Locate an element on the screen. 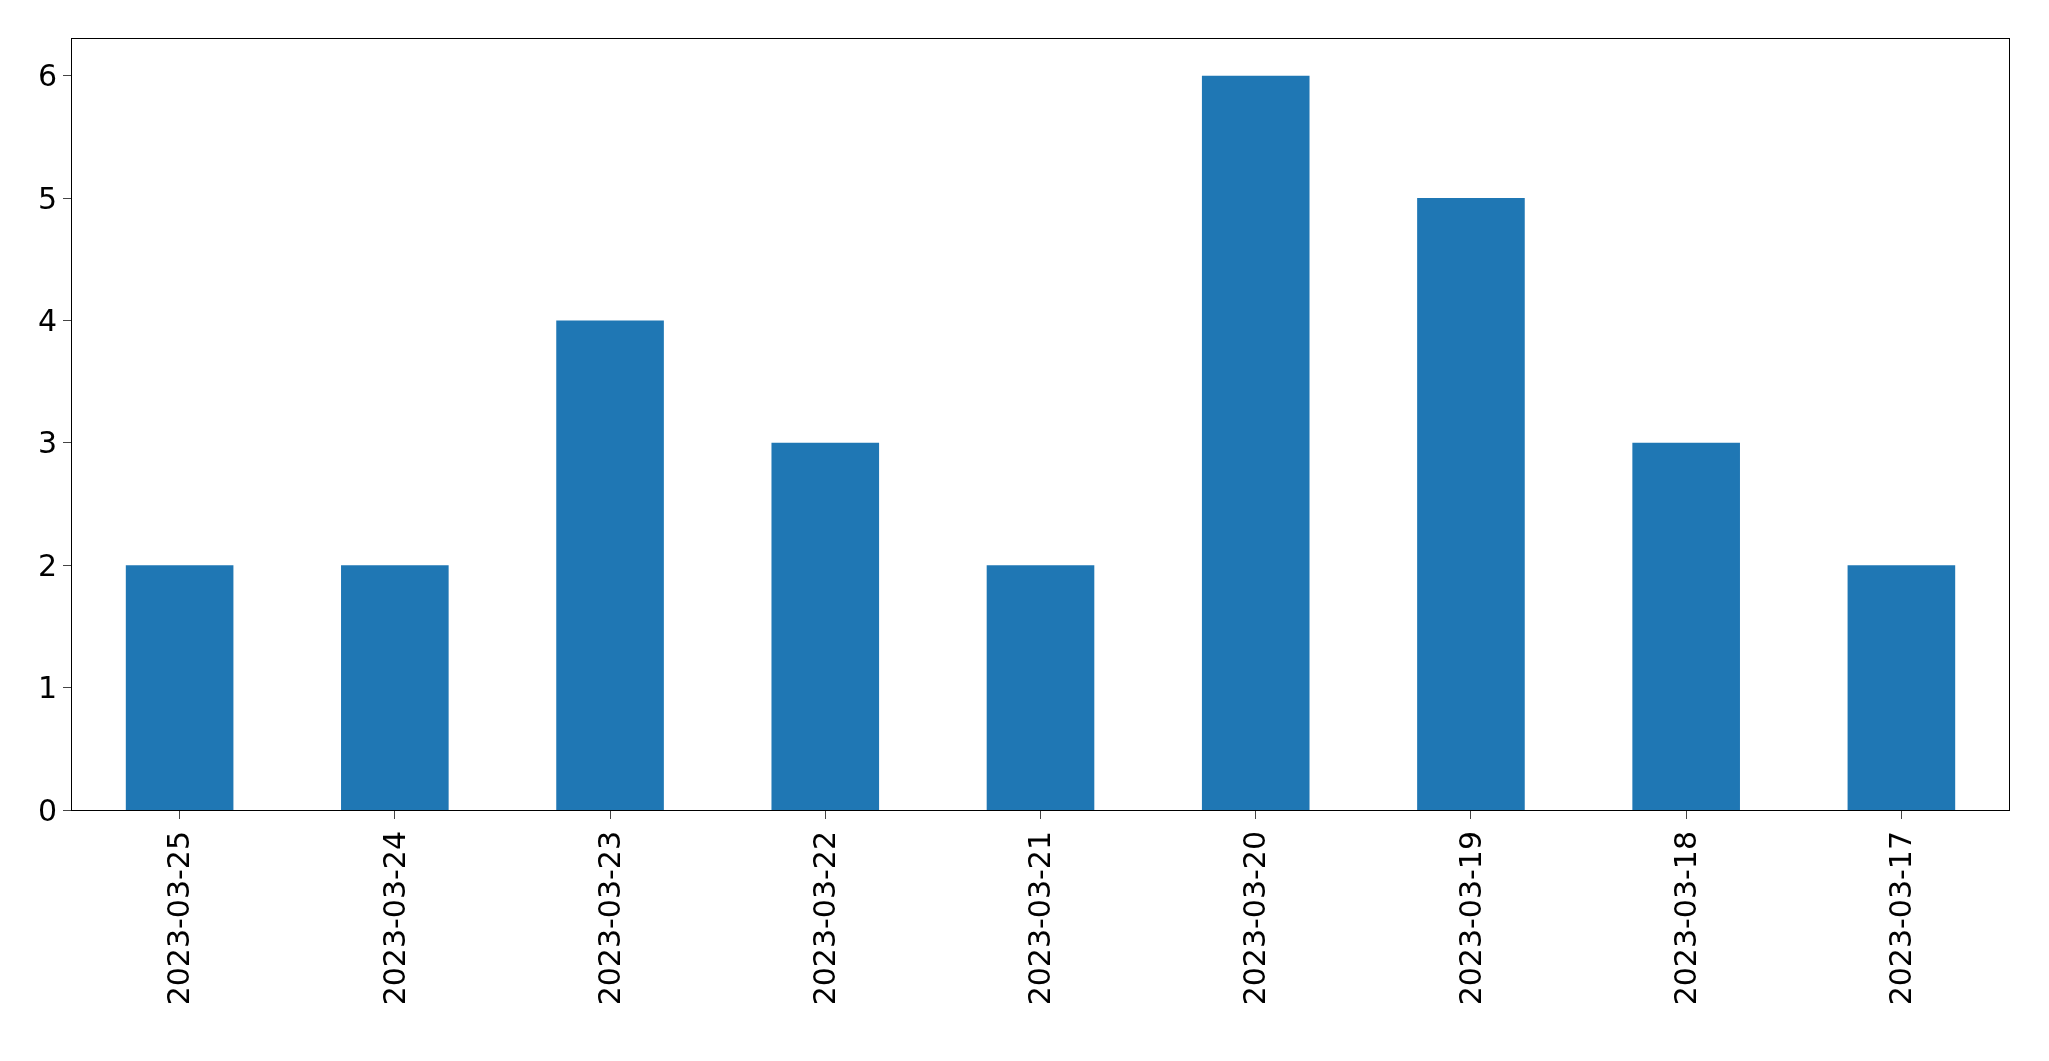  x-tick-label: 2023-03-19 is located at coordinates (1470, 918).